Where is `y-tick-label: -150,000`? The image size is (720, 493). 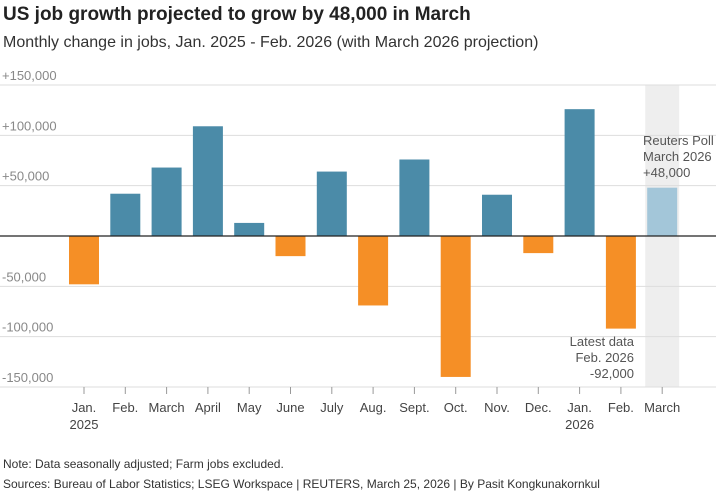 y-tick-label: -150,000 is located at coordinates (27, 377).